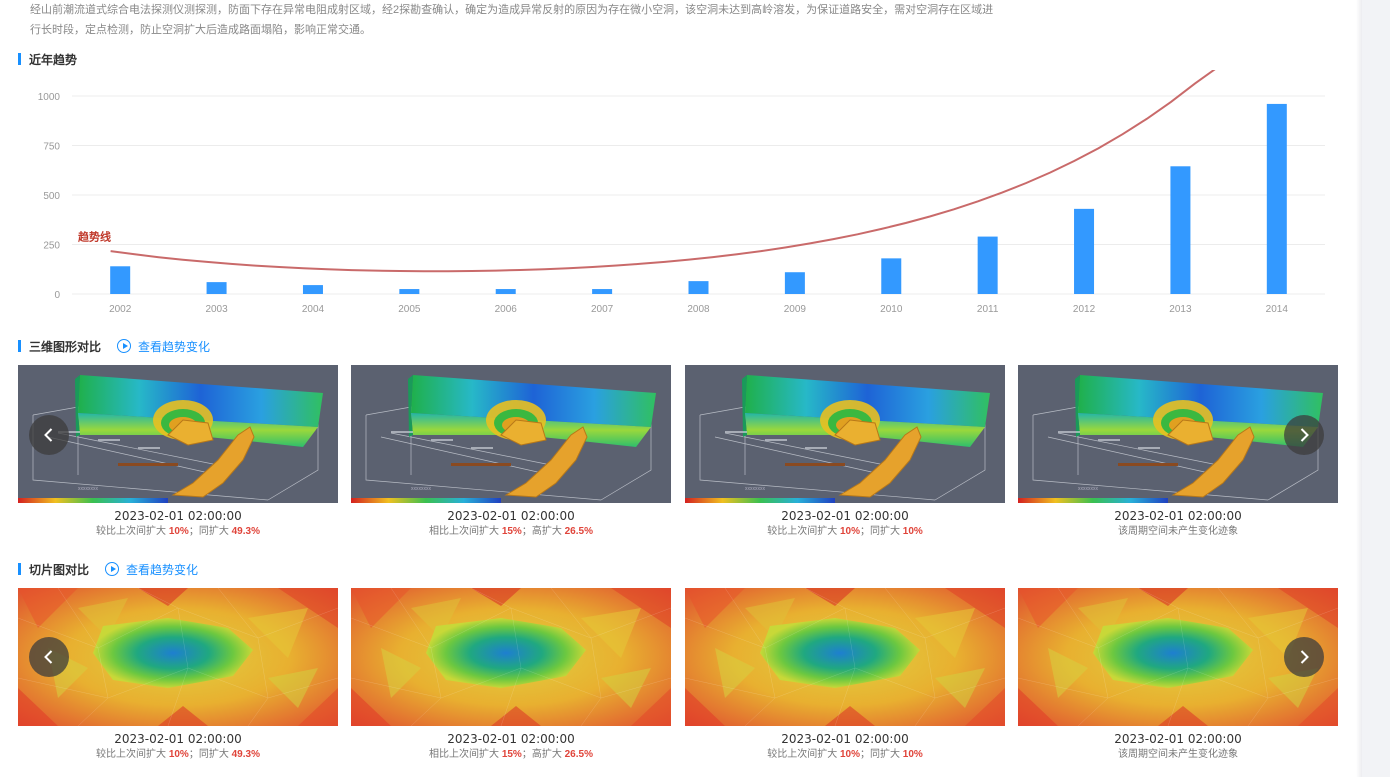 The width and height of the screenshot is (1390, 777). I want to click on card-change-stat: 相比上次间扩大 15%；高扩大 26.5%, so click(511, 755).